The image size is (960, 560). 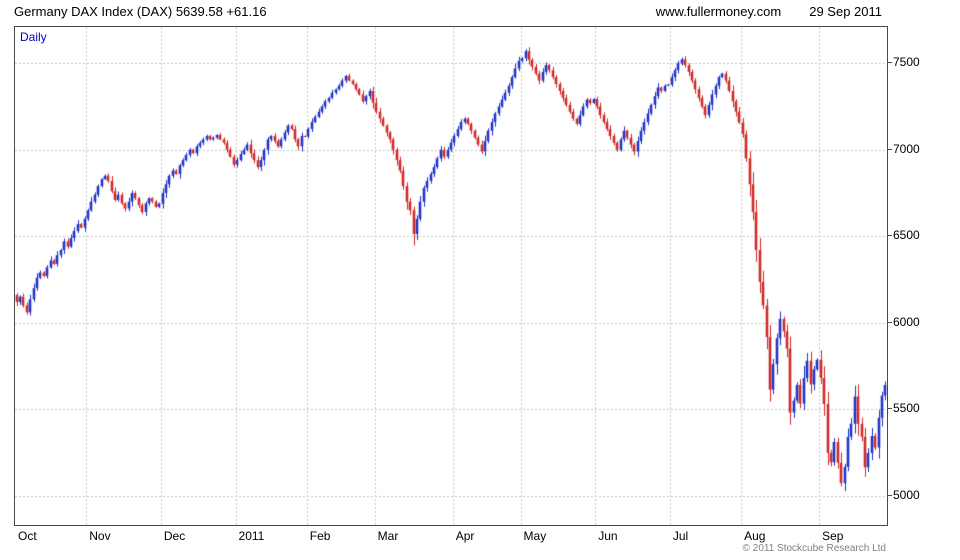 What do you see at coordinates (535, 536) in the screenshot?
I see `x-tick-label: May` at bounding box center [535, 536].